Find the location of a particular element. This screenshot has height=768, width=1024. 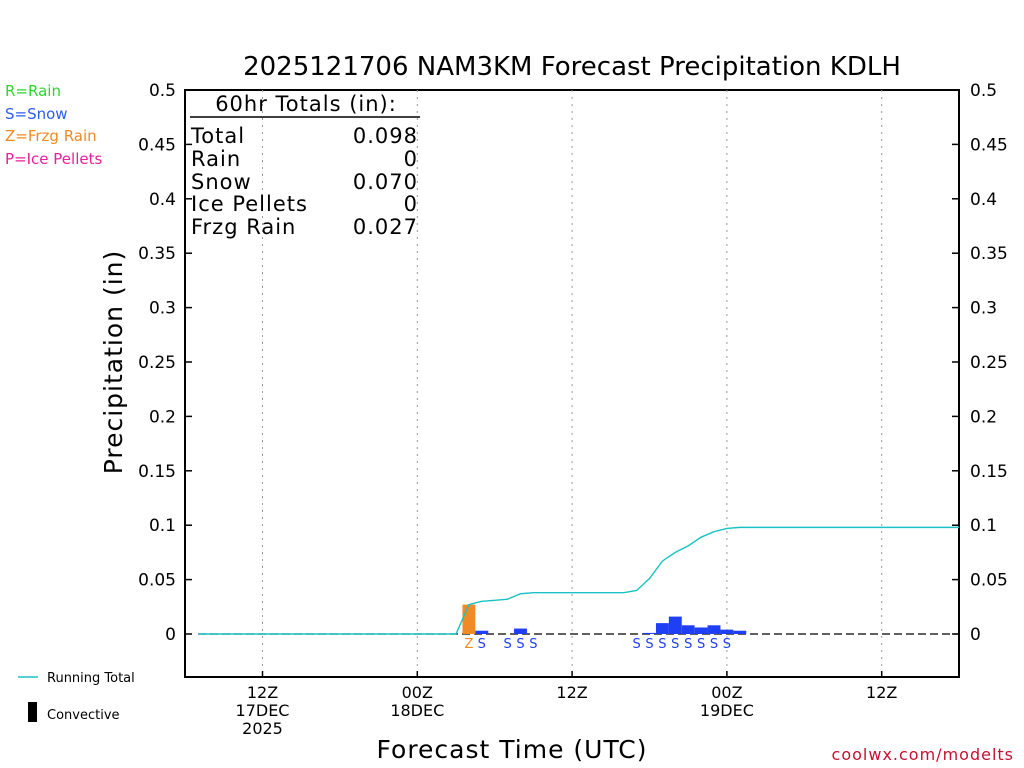

type-legend: R=Rain S=Snow Z=Frzg Rain P=Ice Pellets is located at coordinates (53, 125).